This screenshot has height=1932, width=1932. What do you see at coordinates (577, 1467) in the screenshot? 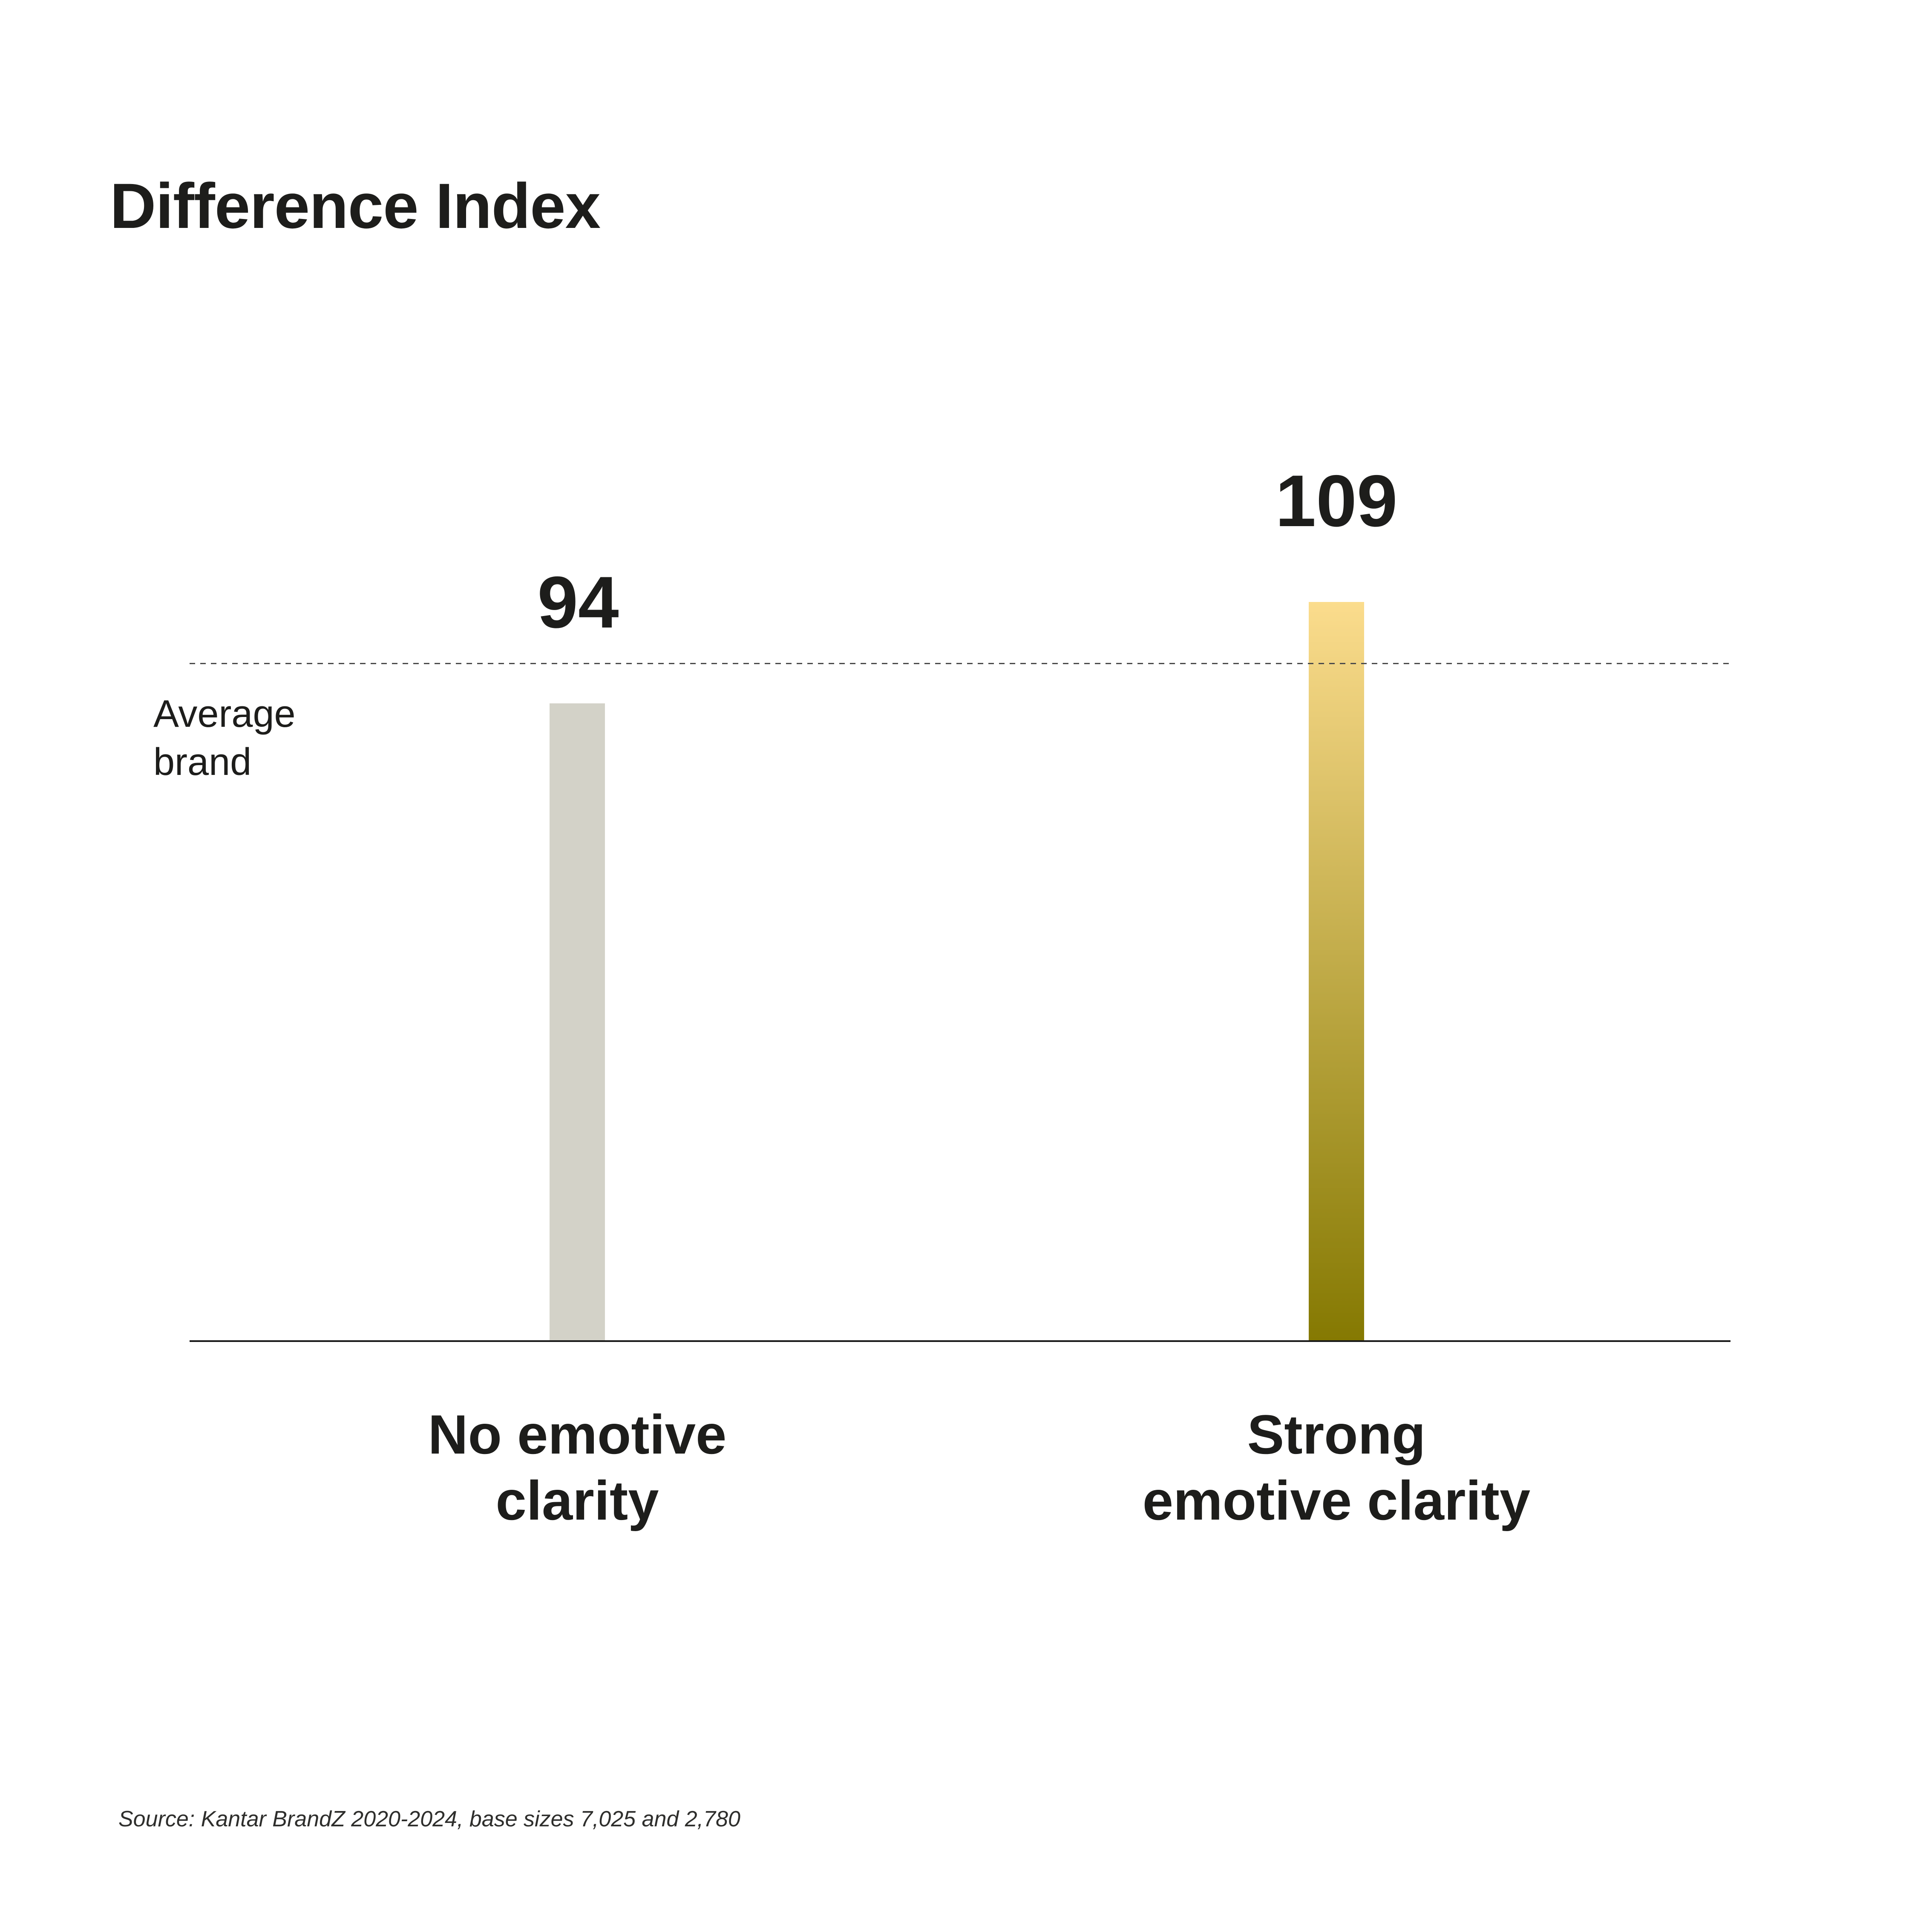
I see `category-label-no-emotive-clarity: No emotive clarity` at bounding box center [577, 1467].